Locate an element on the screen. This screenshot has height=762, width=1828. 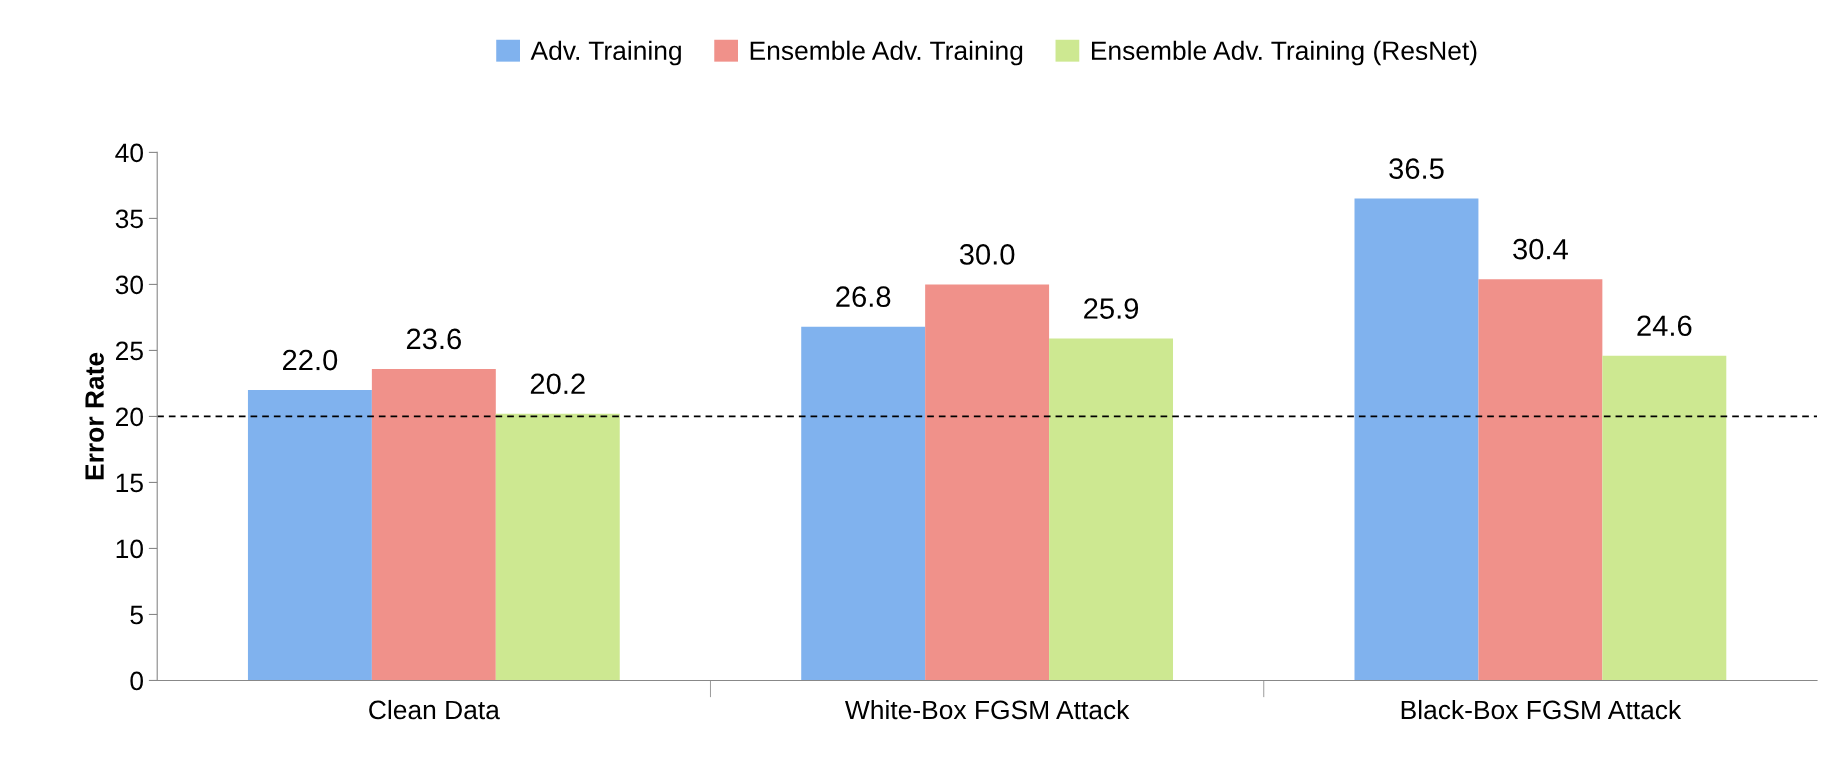
data-label: 26.8 is located at coordinates (863, 297).